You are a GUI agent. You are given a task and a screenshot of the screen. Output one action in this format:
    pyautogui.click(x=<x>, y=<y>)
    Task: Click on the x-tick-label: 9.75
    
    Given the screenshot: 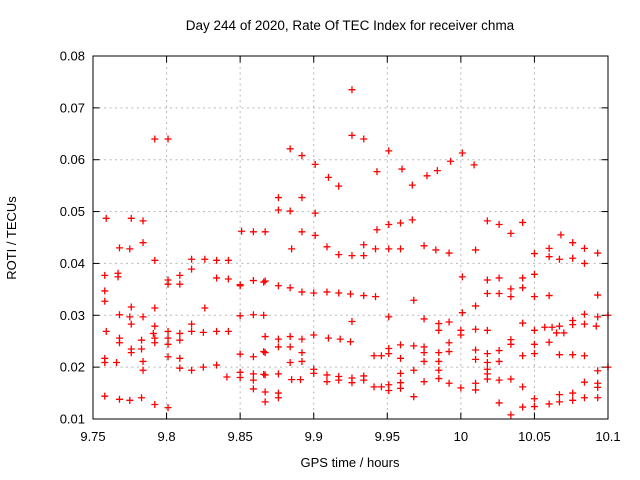 What is the action you would take?
    pyautogui.click(x=92, y=436)
    